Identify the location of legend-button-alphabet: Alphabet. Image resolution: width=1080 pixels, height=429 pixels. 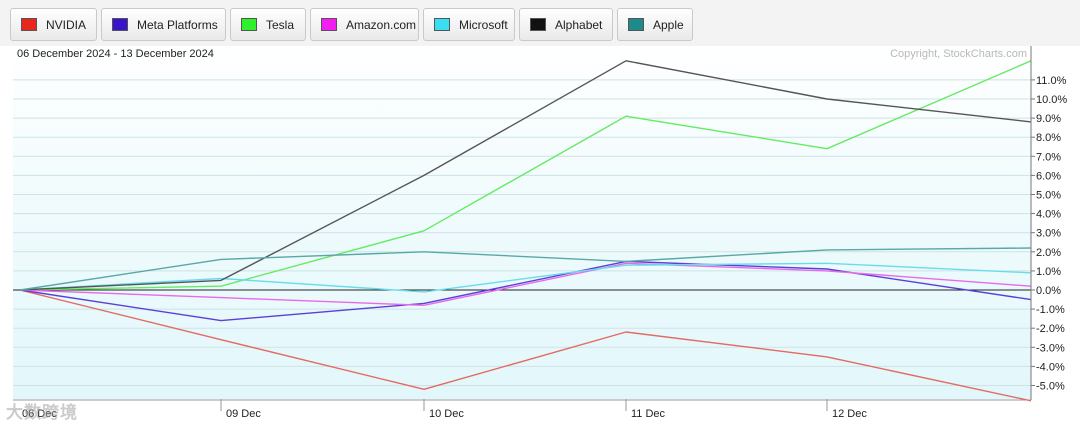
(566, 24).